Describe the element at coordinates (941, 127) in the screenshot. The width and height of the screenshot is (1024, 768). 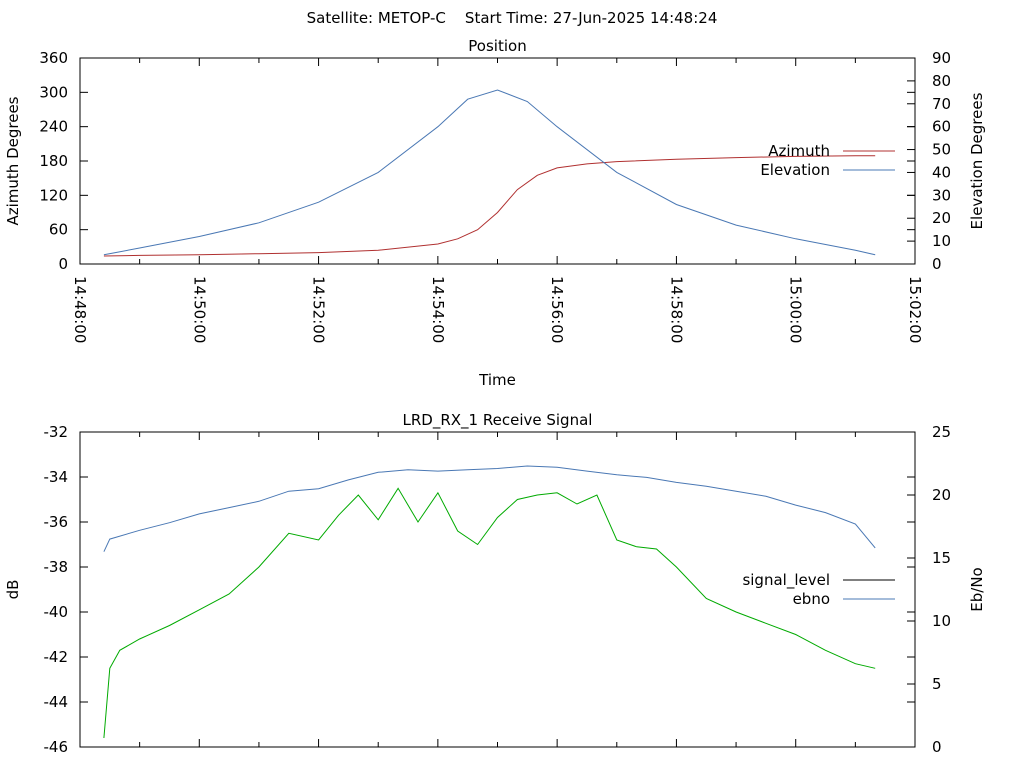
I see `y2-tick-label: 60` at that location.